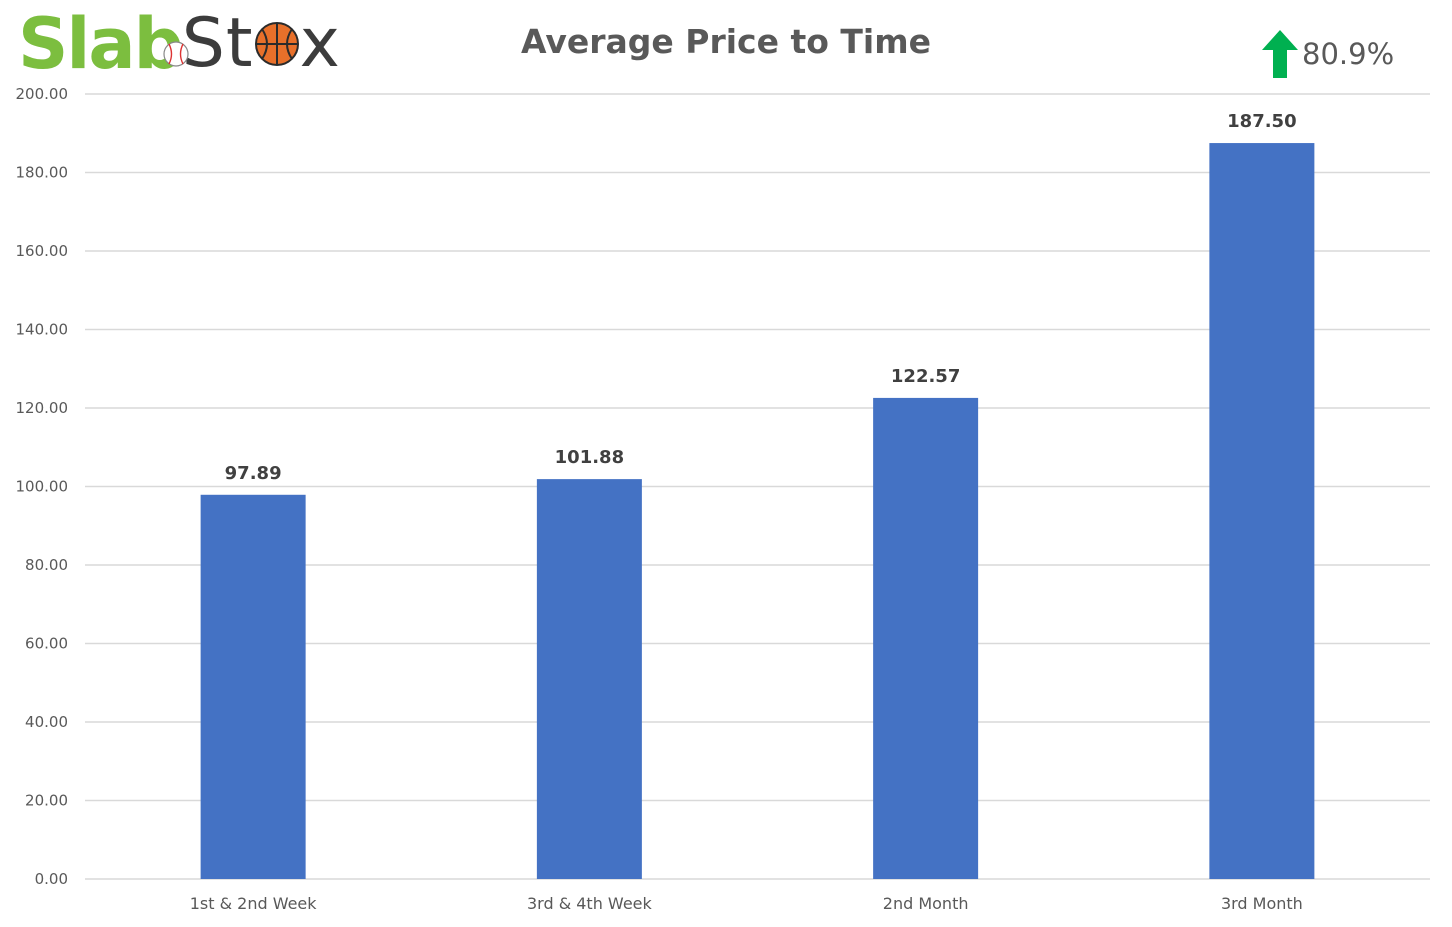  I want to click on bar-value-label: 187.50, so click(1261, 121).